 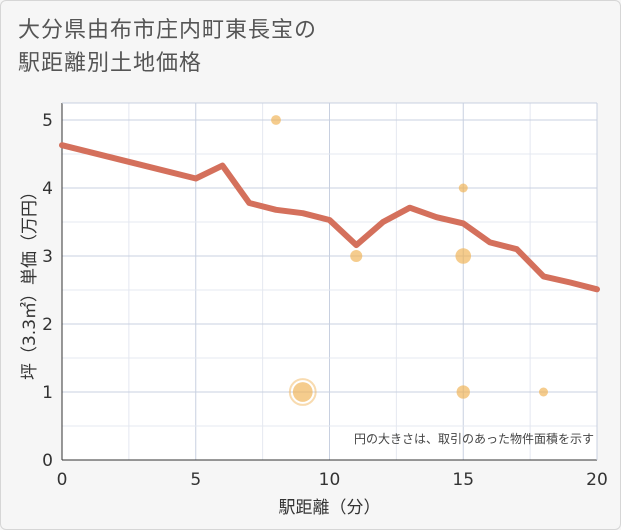 I want to click on y-tick-label: 5, so click(x=47, y=121).